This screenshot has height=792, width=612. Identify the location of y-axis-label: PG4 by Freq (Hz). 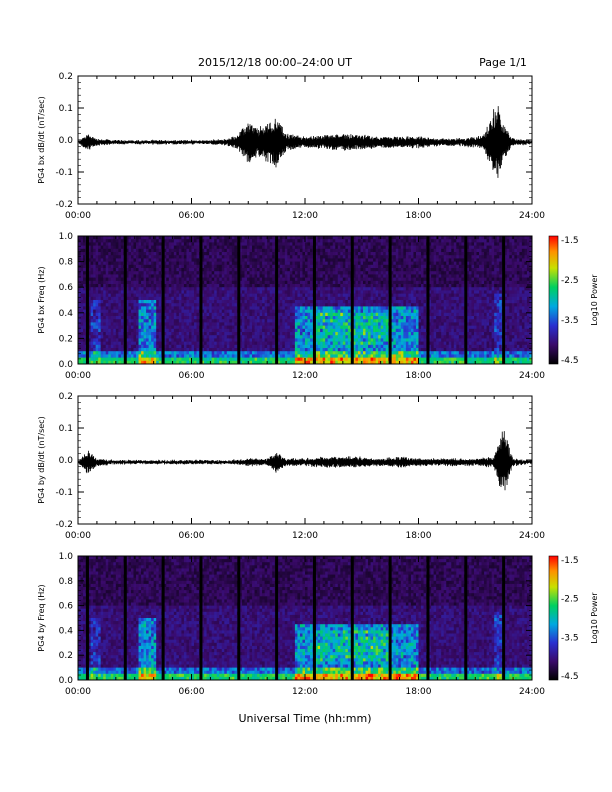
(41, 617).